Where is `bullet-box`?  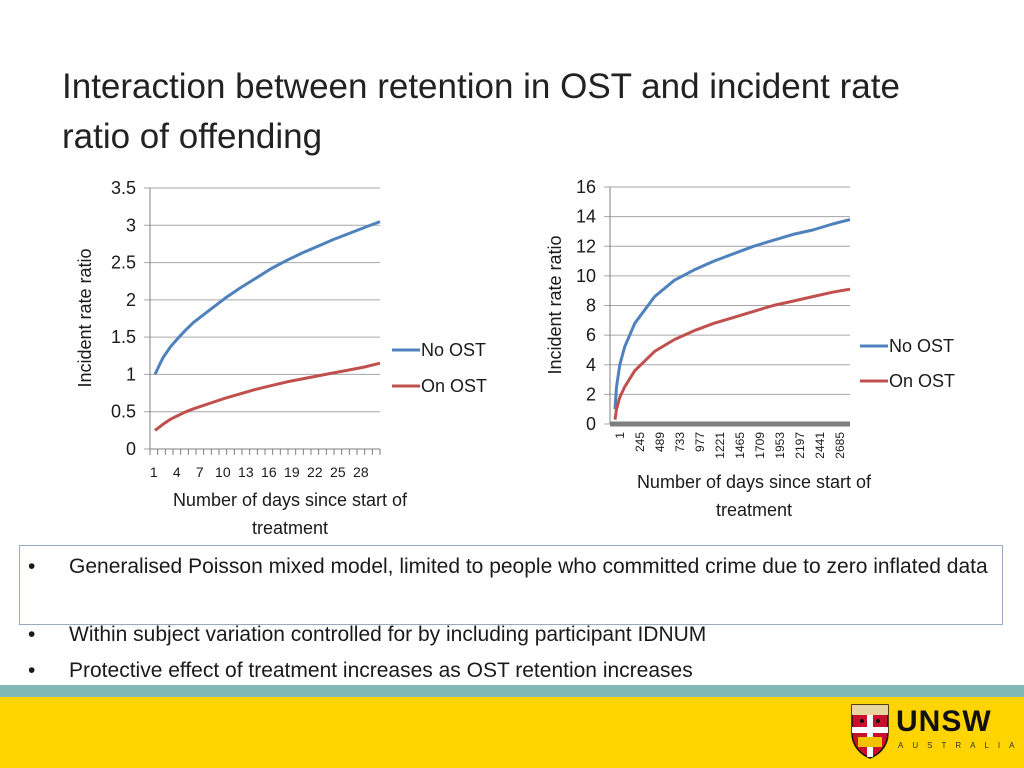
bullet-box is located at coordinates (511, 585).